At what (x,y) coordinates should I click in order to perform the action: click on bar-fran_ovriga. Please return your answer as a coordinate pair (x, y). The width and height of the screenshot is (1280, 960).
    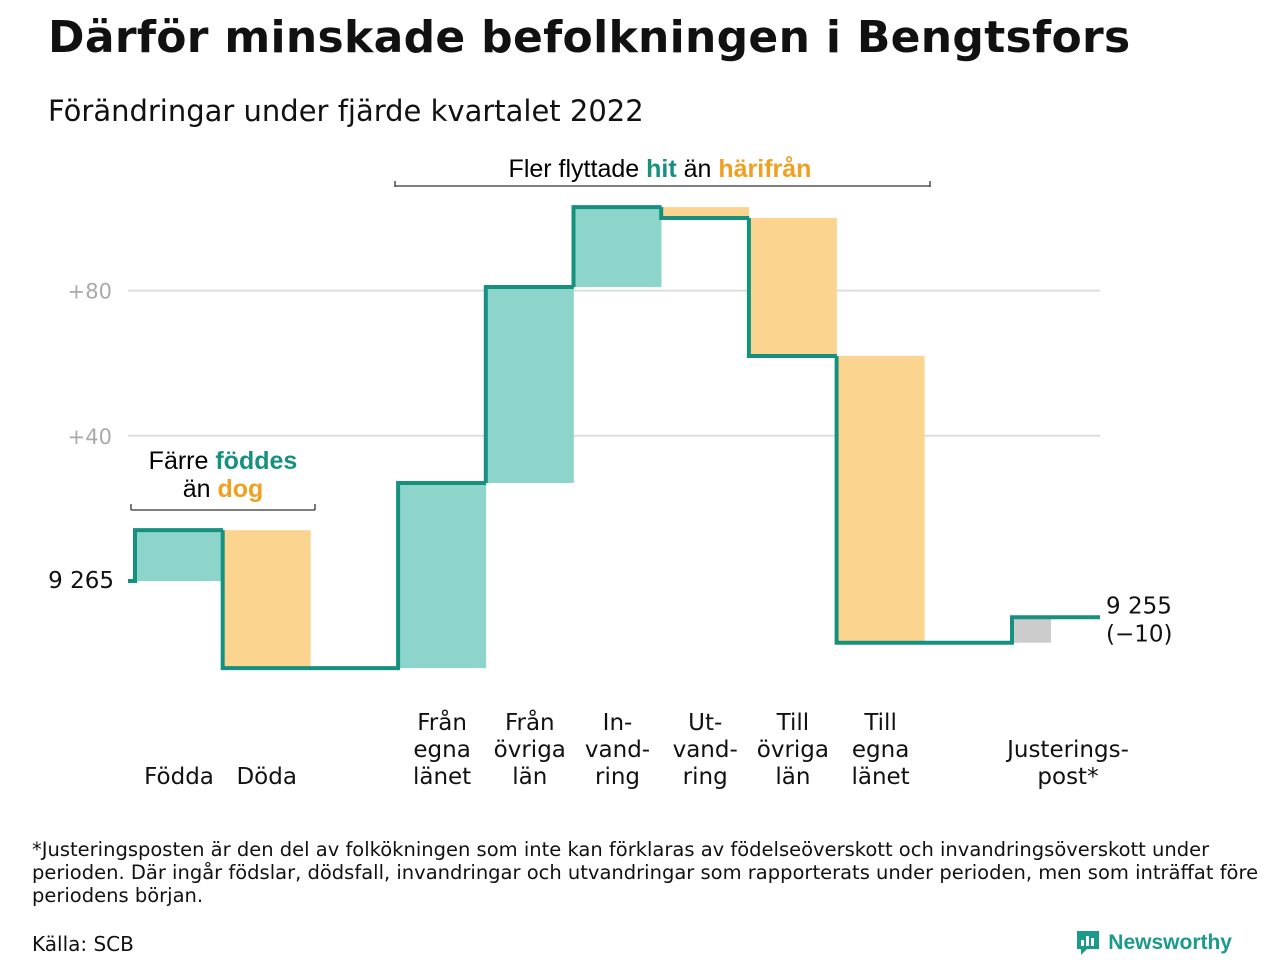
    Looking at the image, I should click on (529, 384).